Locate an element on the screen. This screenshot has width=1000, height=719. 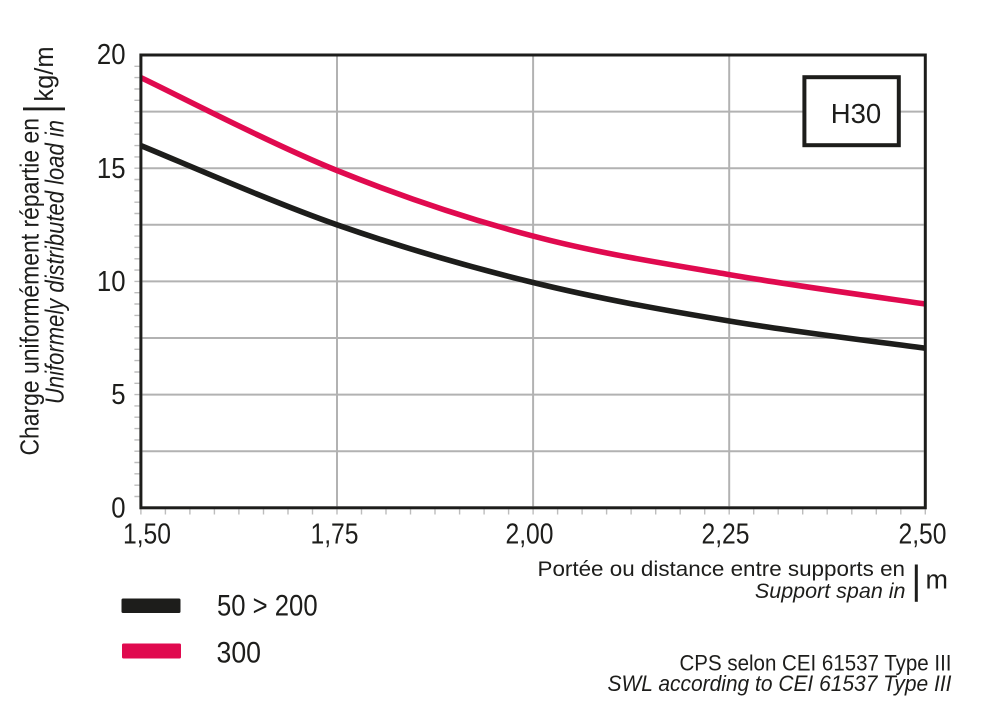
svg-text: CPS selon CEI 61537 Type III is located at coordinates (816, 662).